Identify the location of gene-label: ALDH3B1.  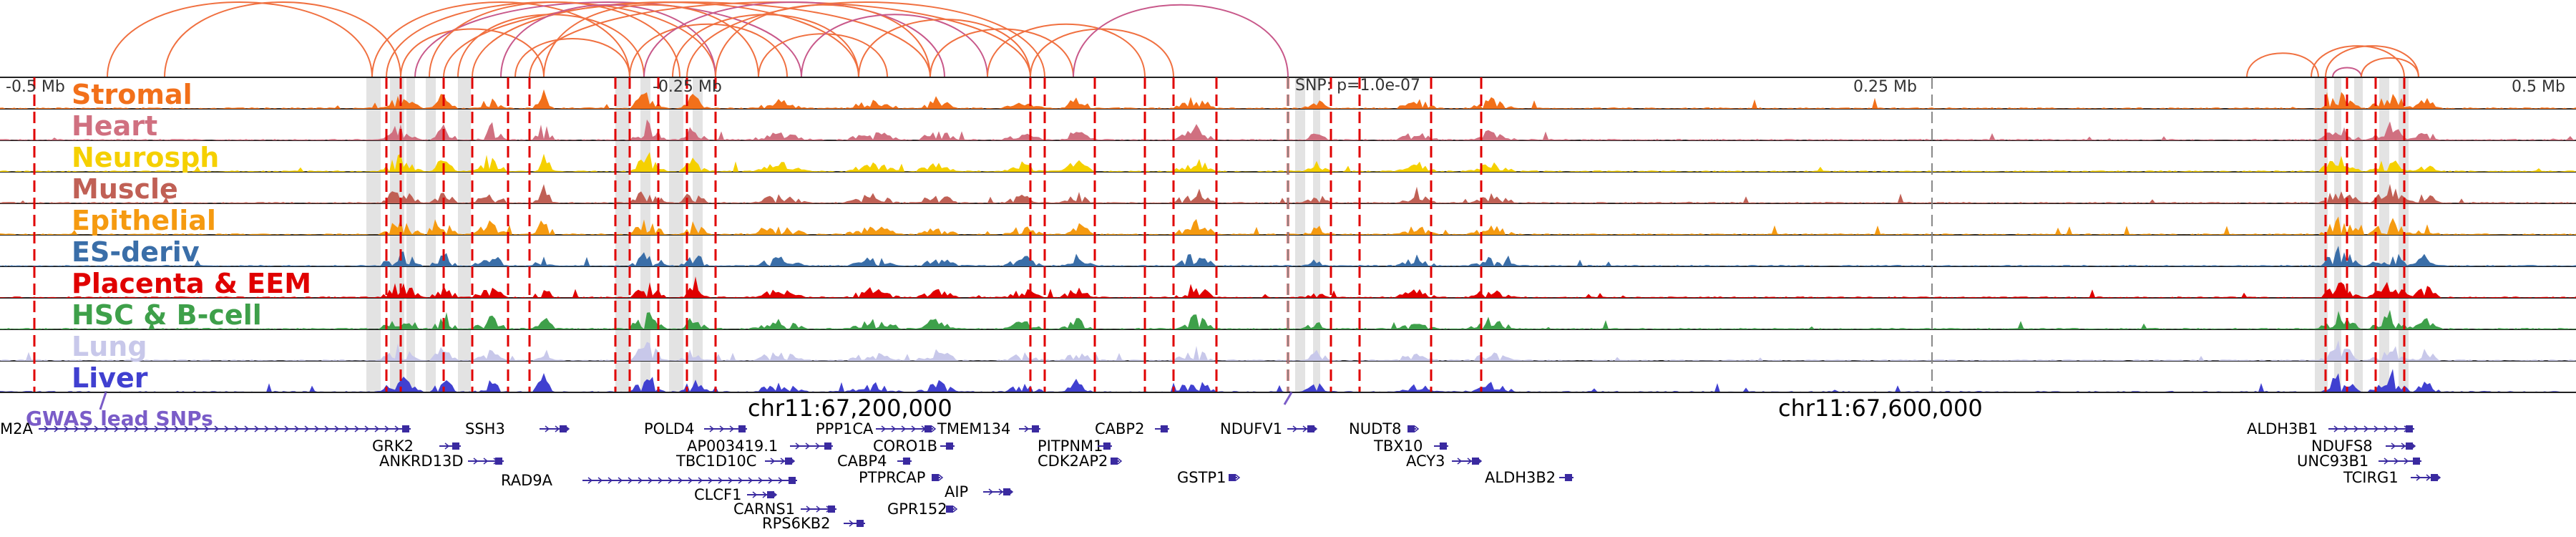
(2282, 428).